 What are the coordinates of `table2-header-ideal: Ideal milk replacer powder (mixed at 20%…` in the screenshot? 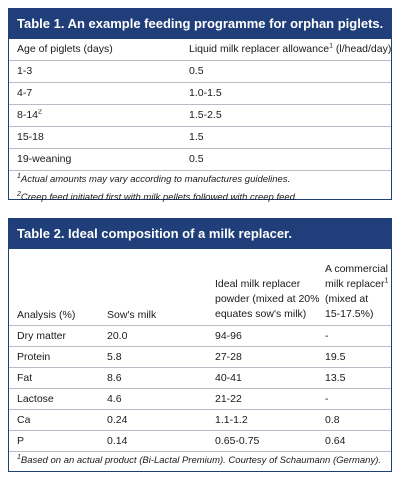 It's located at (267, 299).